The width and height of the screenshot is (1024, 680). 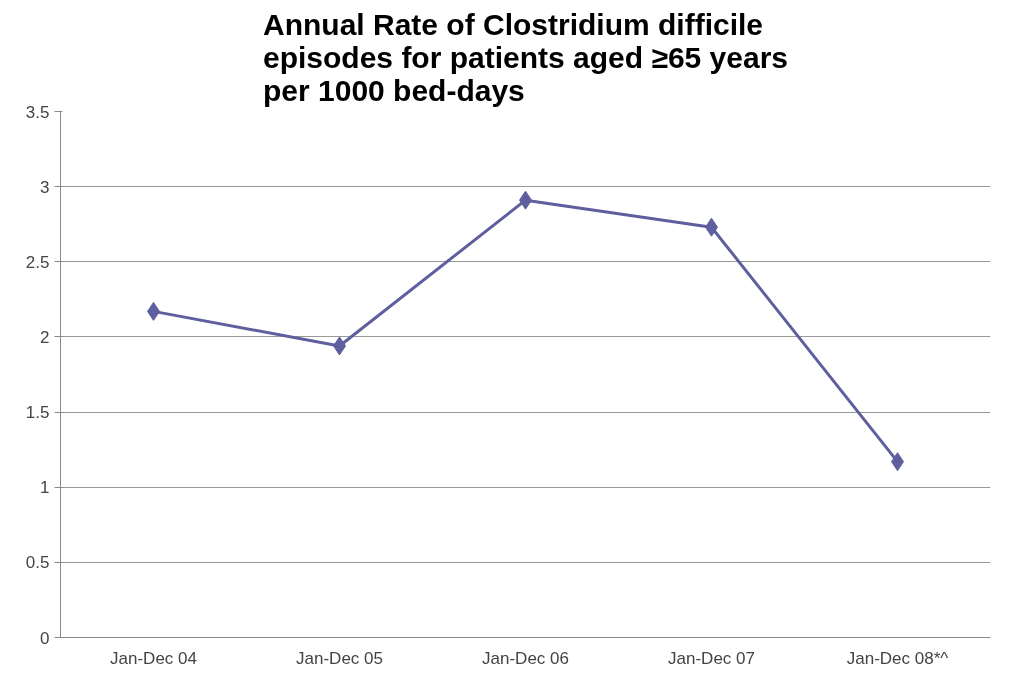 I want to click on x-tick-label: Jan-Dec 07, so click(x=711, y=658).